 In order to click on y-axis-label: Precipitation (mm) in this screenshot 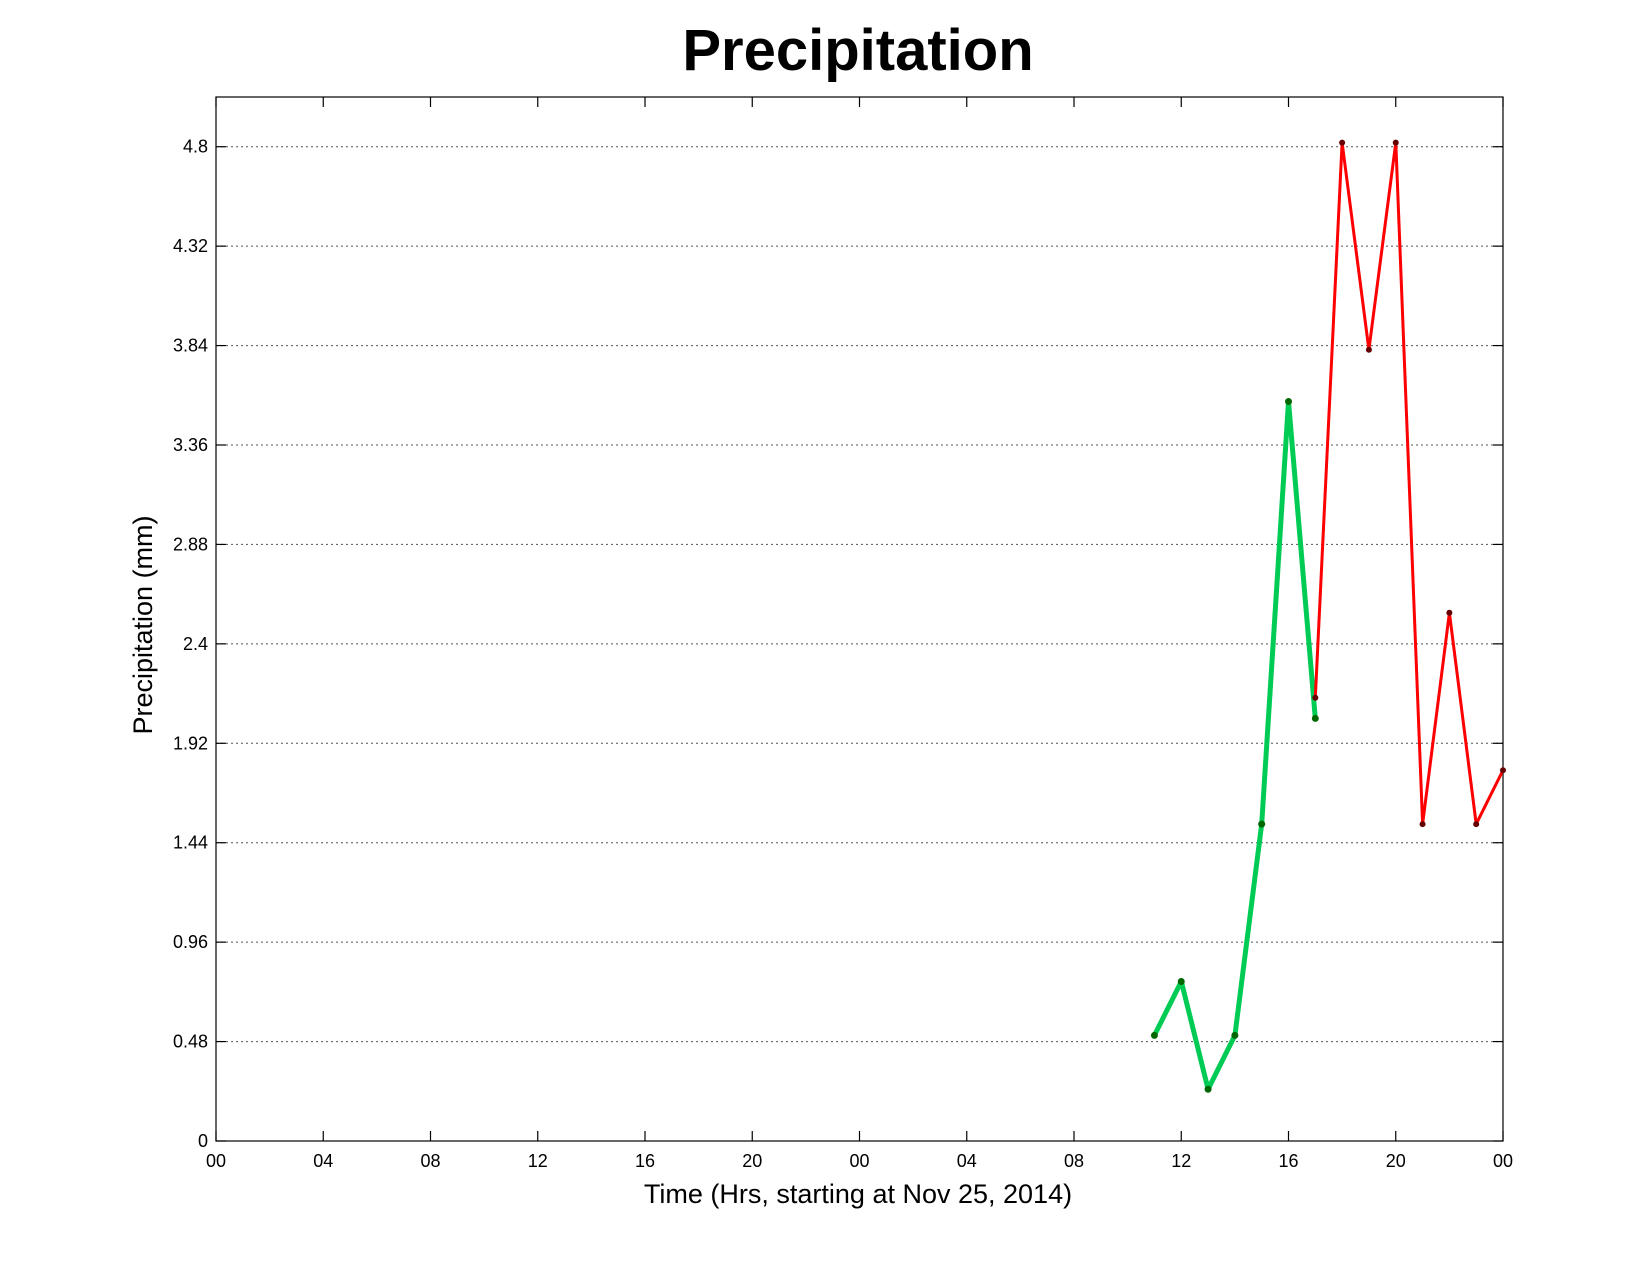, I will do `click(143, 624)`.